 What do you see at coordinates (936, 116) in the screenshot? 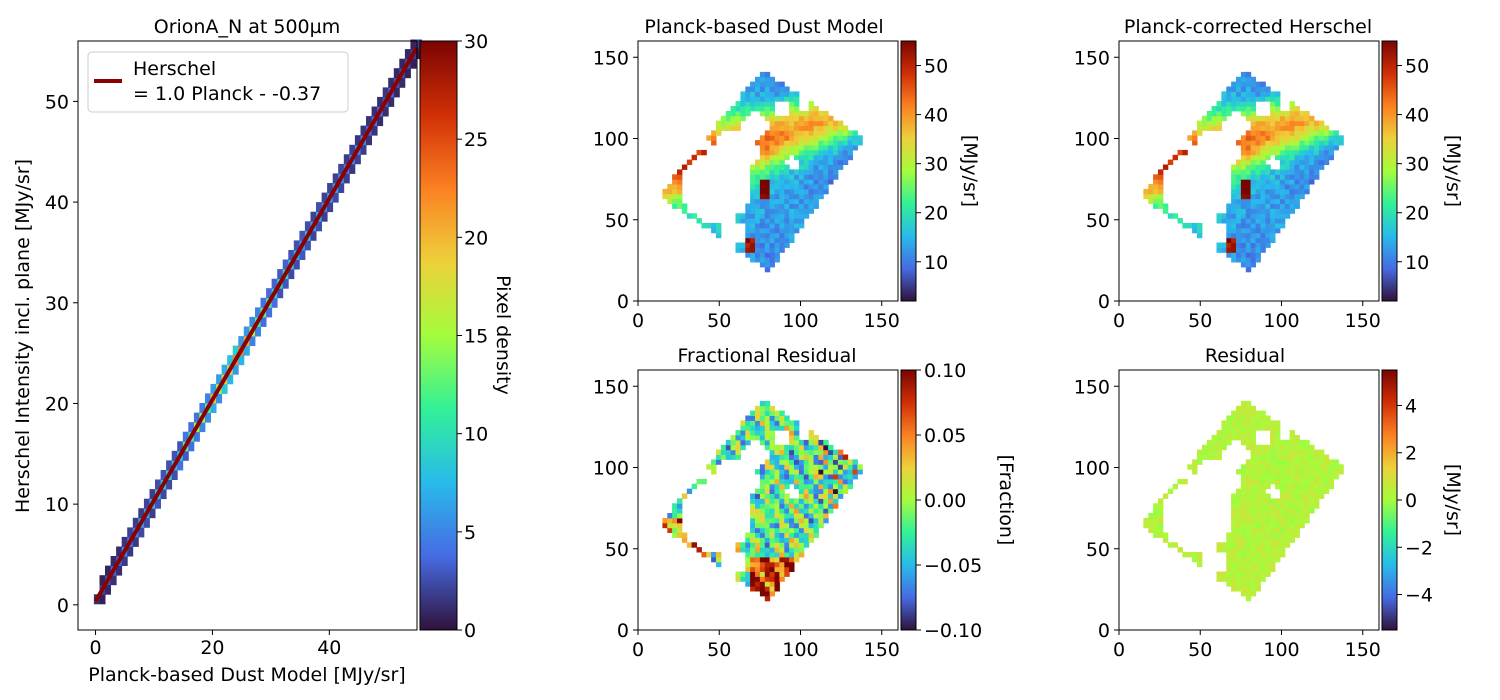
I see `colorbar-tick-label: 40` at bounding box center [936, 116].